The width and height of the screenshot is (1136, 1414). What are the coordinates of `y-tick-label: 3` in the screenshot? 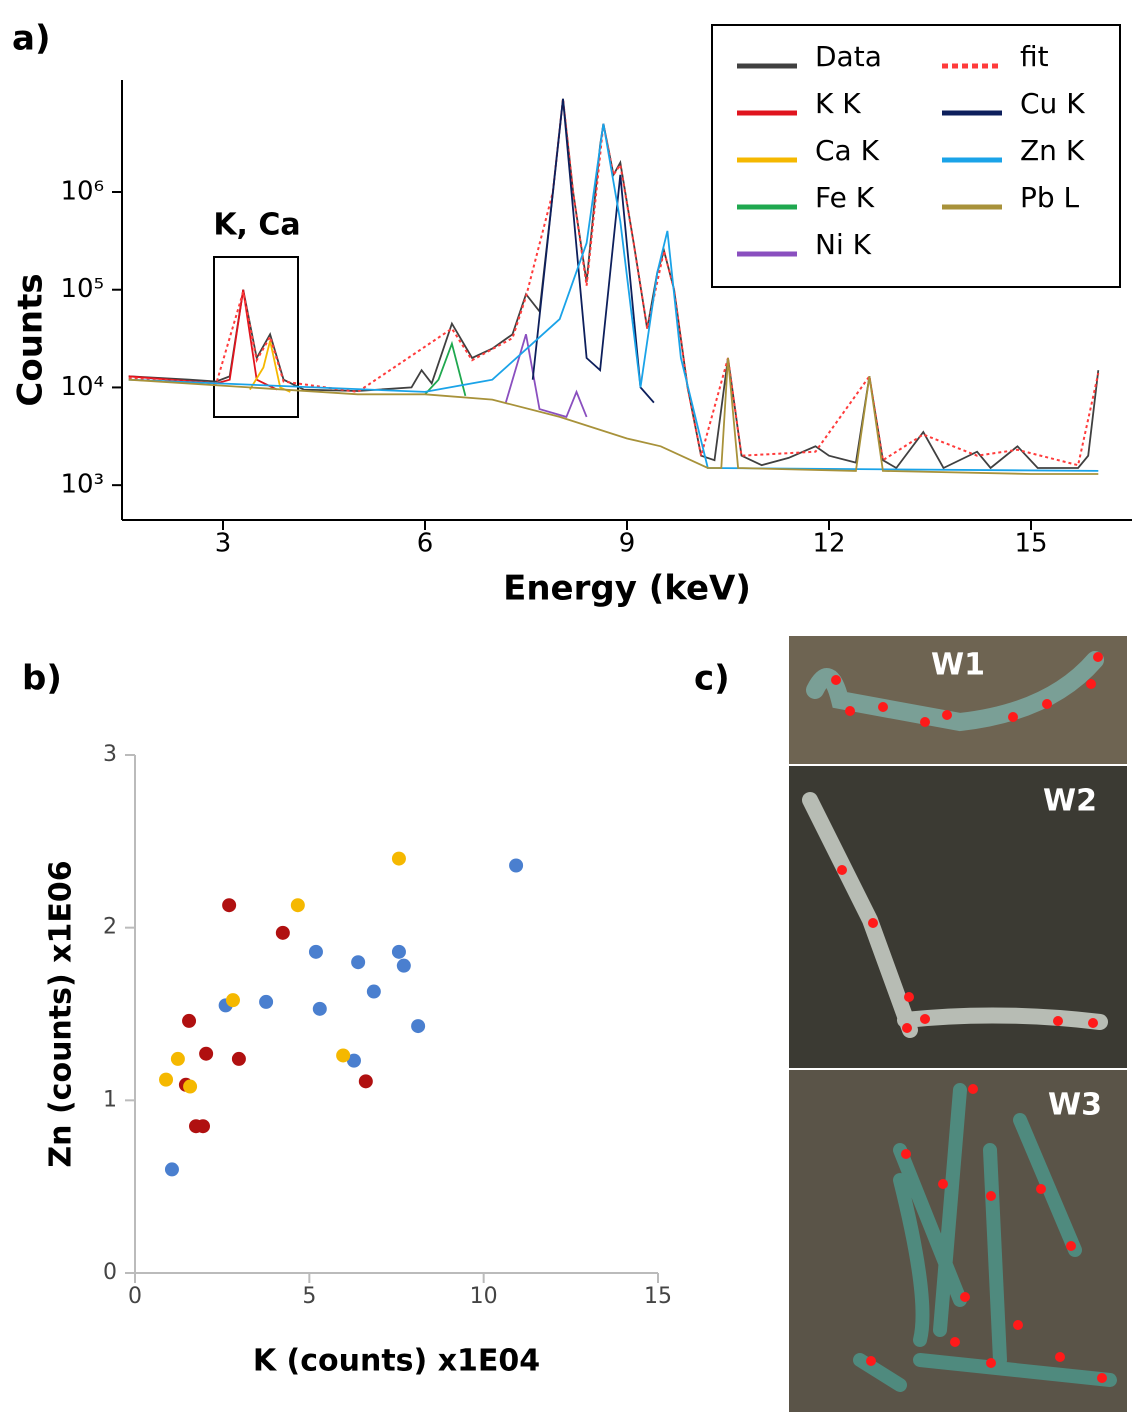 It's located at (110, 754).